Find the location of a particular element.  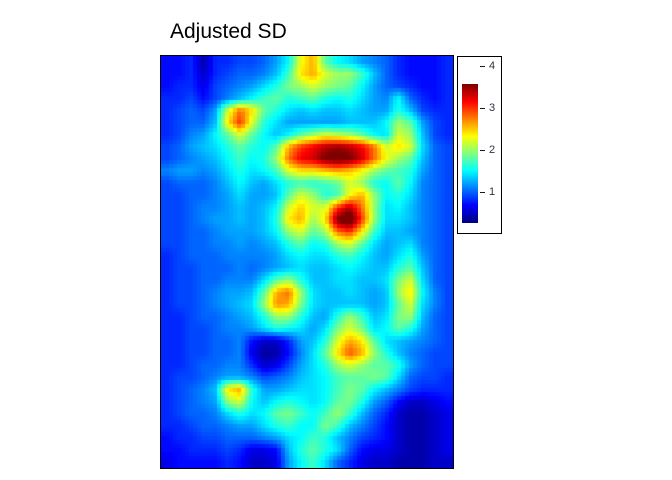

colorbar-tick-label: 1 is located at coordinates (492, 192).